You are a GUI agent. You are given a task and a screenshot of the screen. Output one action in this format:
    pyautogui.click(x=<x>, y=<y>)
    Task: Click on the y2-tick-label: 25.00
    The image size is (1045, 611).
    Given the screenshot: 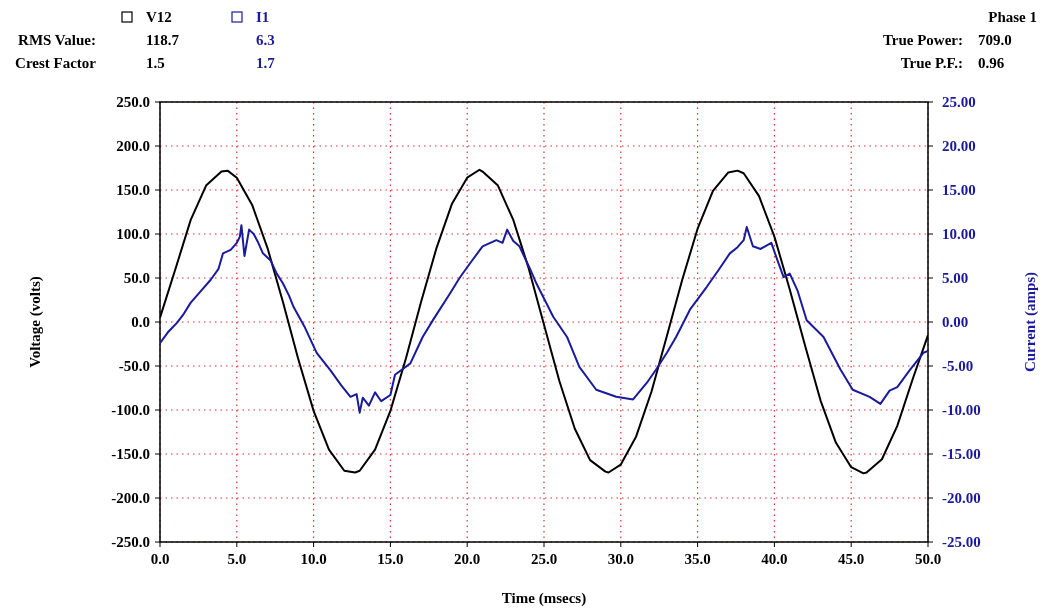 What is the action you would take?
    pyautogui.click(x=959, y=102)
    